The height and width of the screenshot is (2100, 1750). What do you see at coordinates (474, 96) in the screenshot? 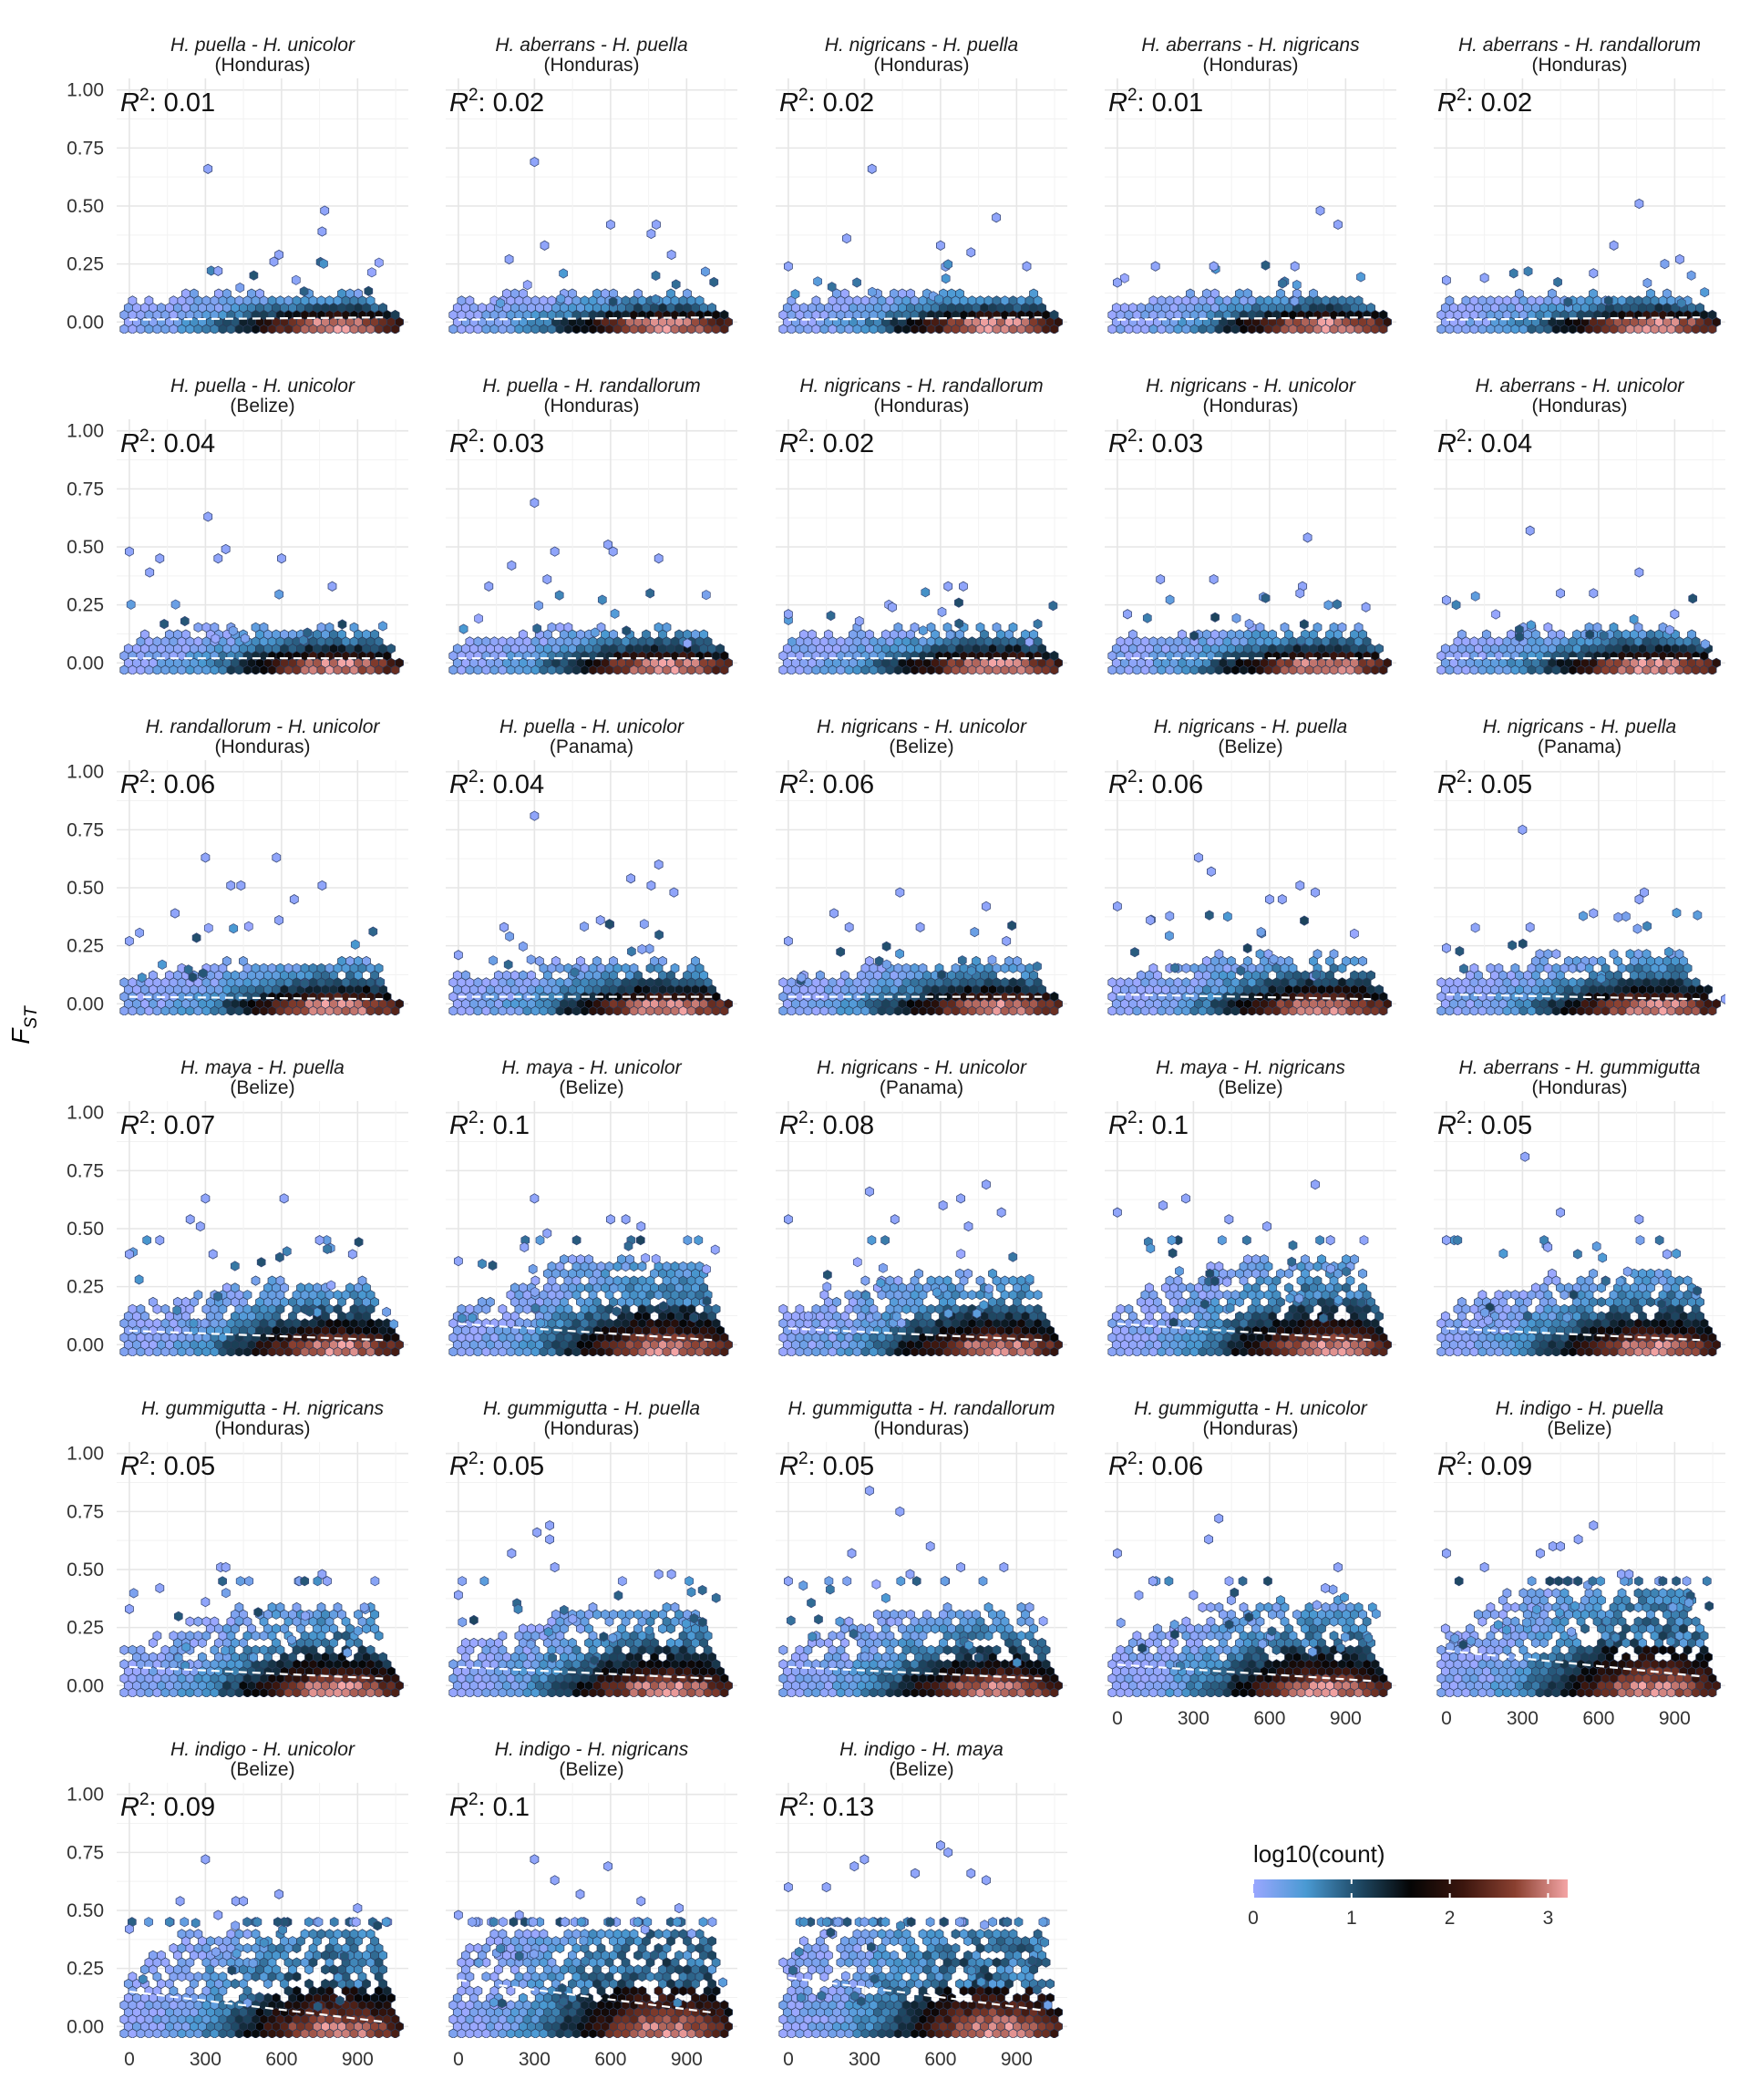
I see `r2-superscript: 2` at bounding box center [474, 96].